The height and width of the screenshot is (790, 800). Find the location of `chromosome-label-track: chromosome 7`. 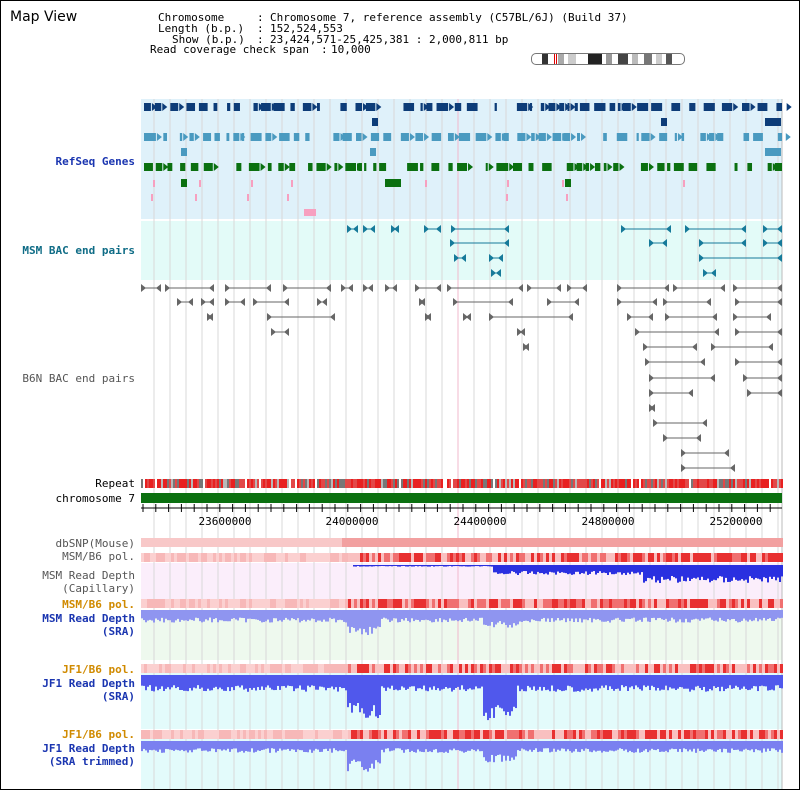

chromosome-label-track: chromosome 7 is located at coordinates (95, 498).